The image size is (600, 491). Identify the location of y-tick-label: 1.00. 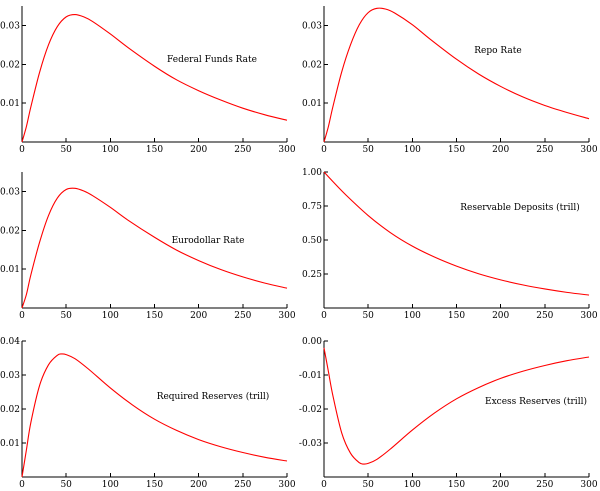
(312, 173).